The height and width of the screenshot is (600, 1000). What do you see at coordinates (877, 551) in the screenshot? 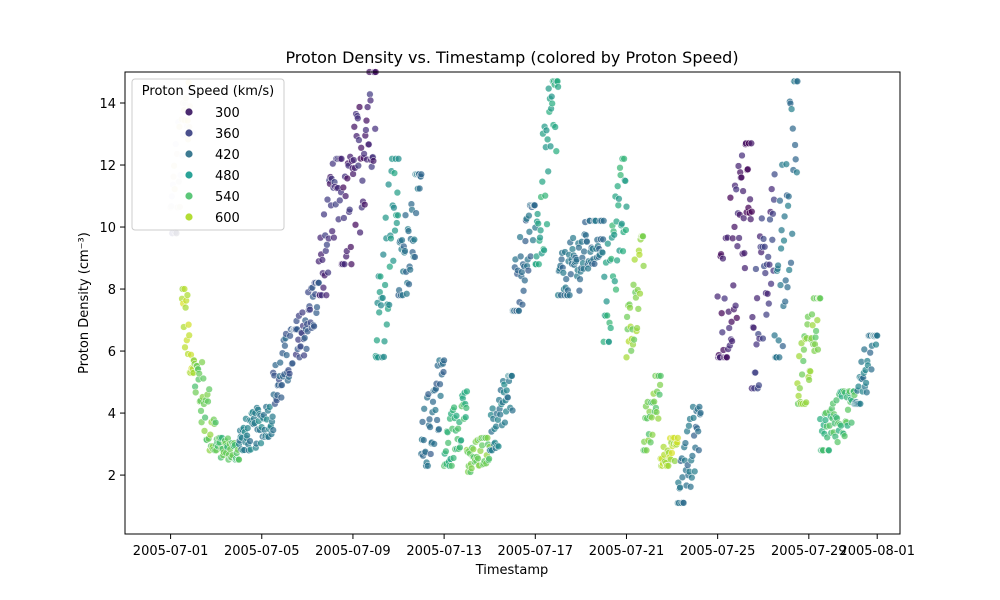
I see `x-tick-label: 2005-08-01` at bounding box center [877, 551].